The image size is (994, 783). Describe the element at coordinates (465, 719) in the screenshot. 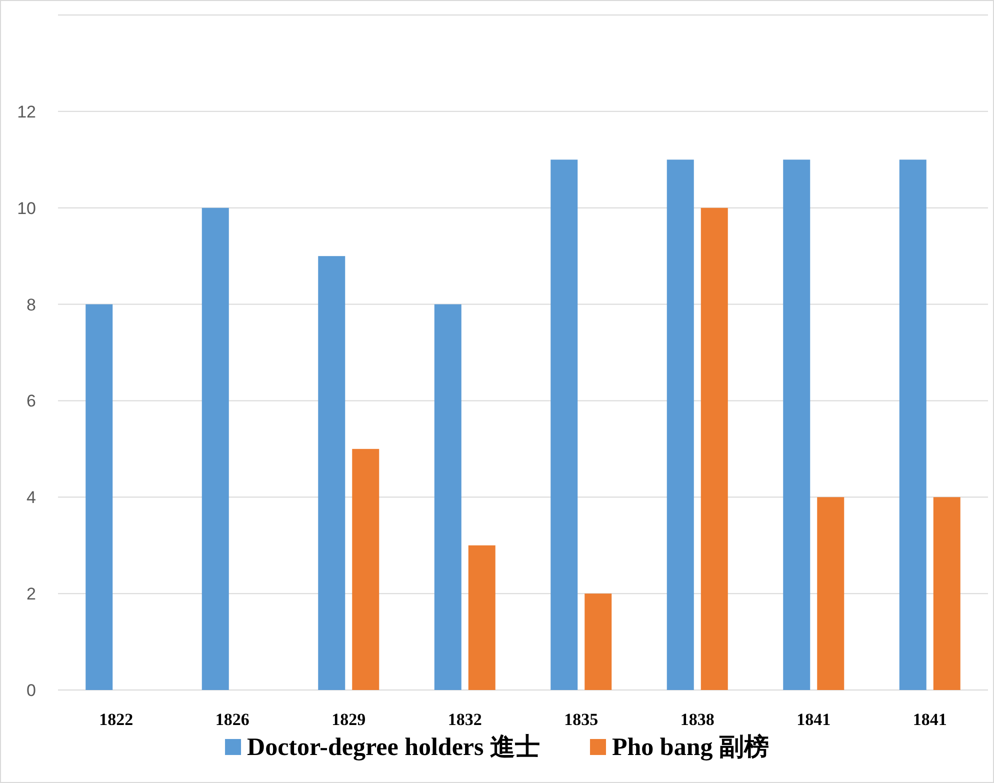

I see `x-tick-label: 1832` at that location.